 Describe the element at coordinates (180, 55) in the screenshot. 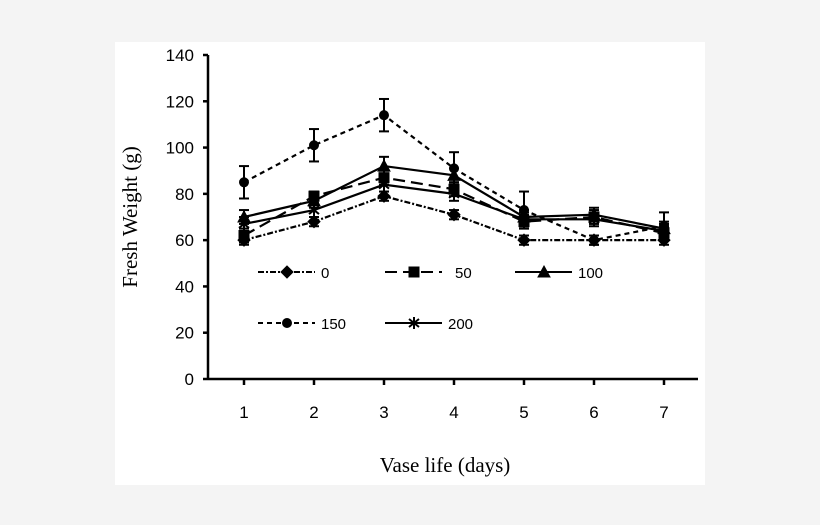

I see `y-tick-label: 140` at that location.